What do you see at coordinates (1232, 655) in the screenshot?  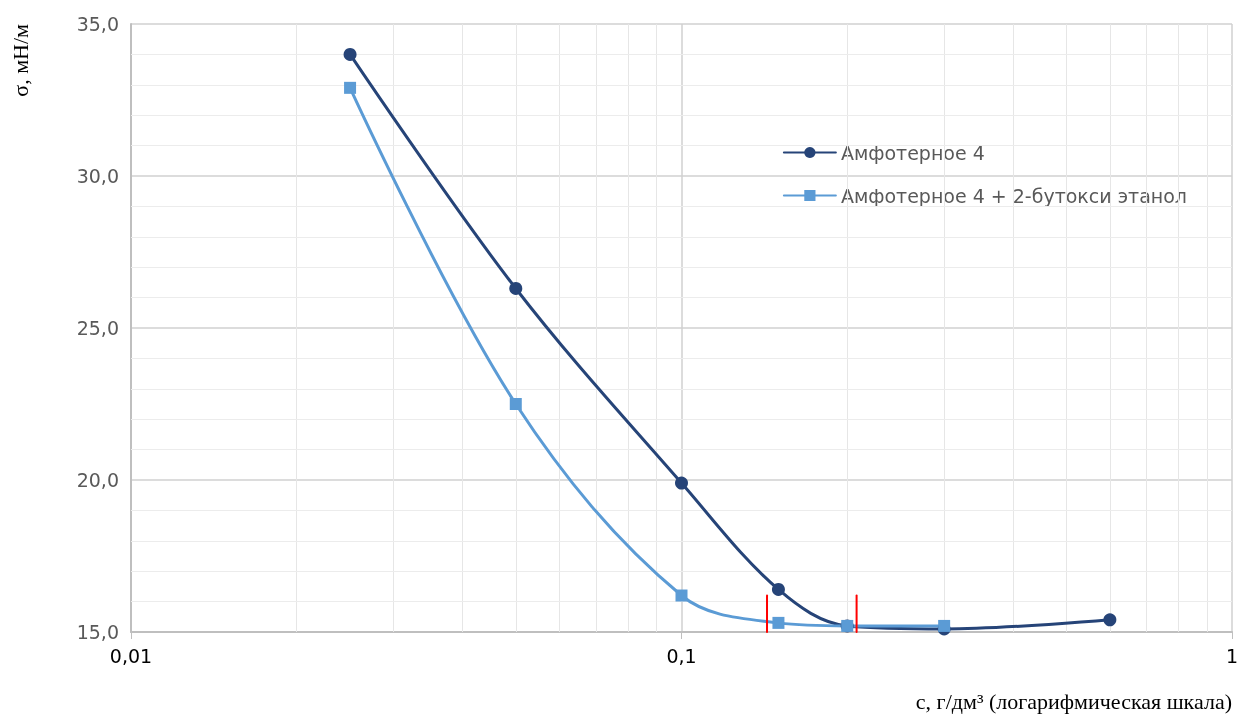 I see `x-tick-label: 1` at bounding box center [1232, 655].